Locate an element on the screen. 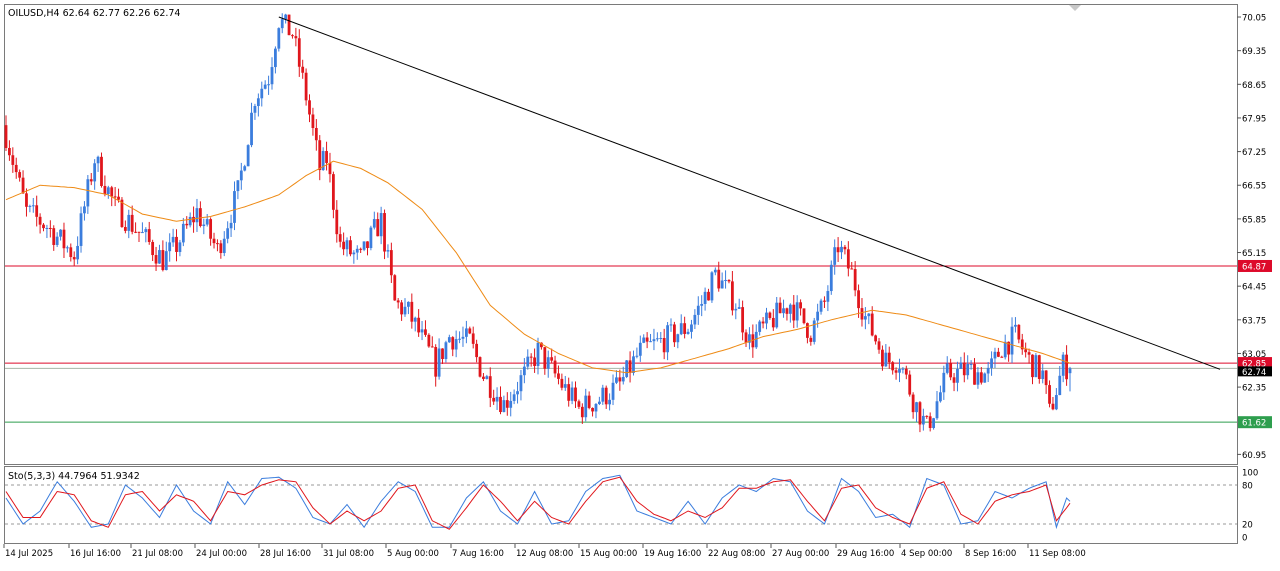 The height and width of the screenshot is (571, 1280). time-tick-label: 21 Jul 08:00 is located at coordinates (157, 554).